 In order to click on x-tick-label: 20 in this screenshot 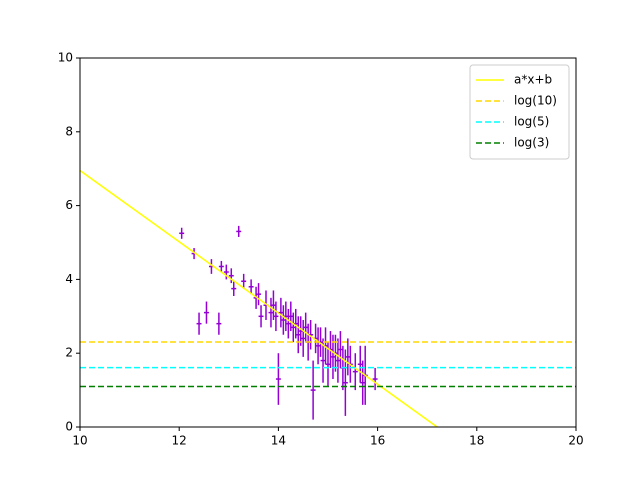, I will do `click(575, 441)`.